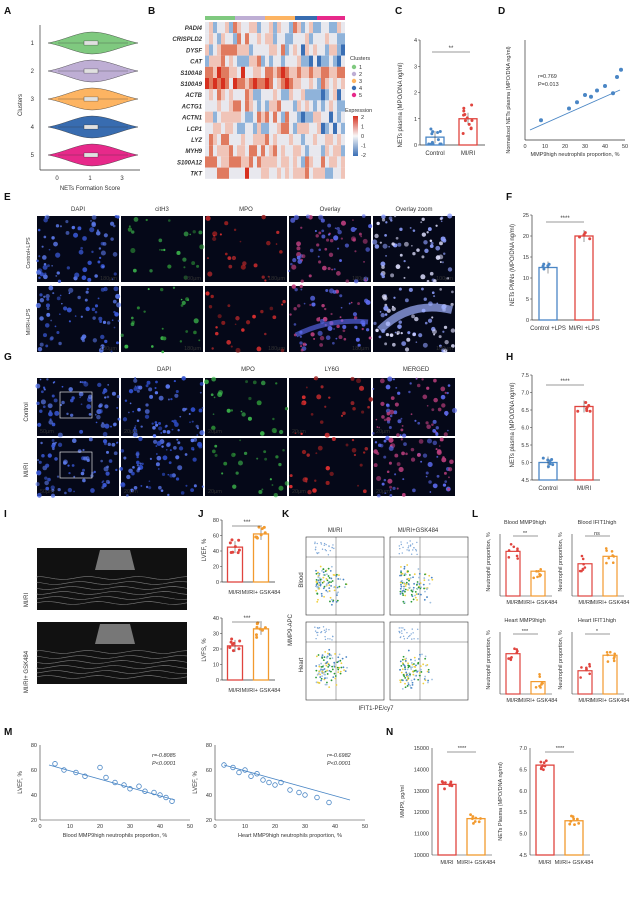 Image resolution: width=631 pixels, height=905 pixels. I want to click on panel-g-tile, so click(331, 407).